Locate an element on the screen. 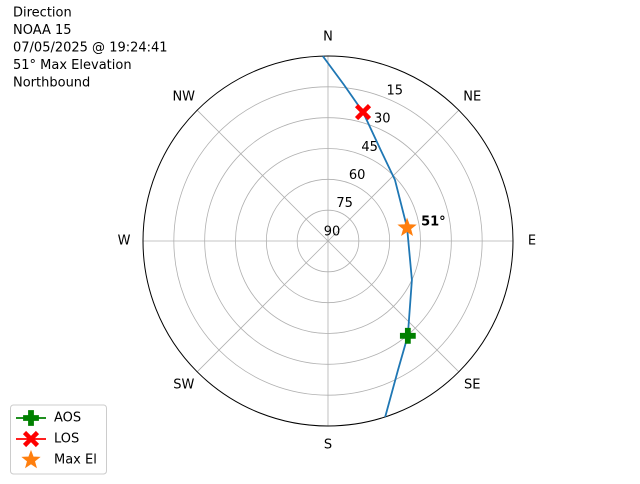 Image resolution: width=640 pixels, height=484 pixels. theta-tick-label: W is located at coordinates (124, 241).